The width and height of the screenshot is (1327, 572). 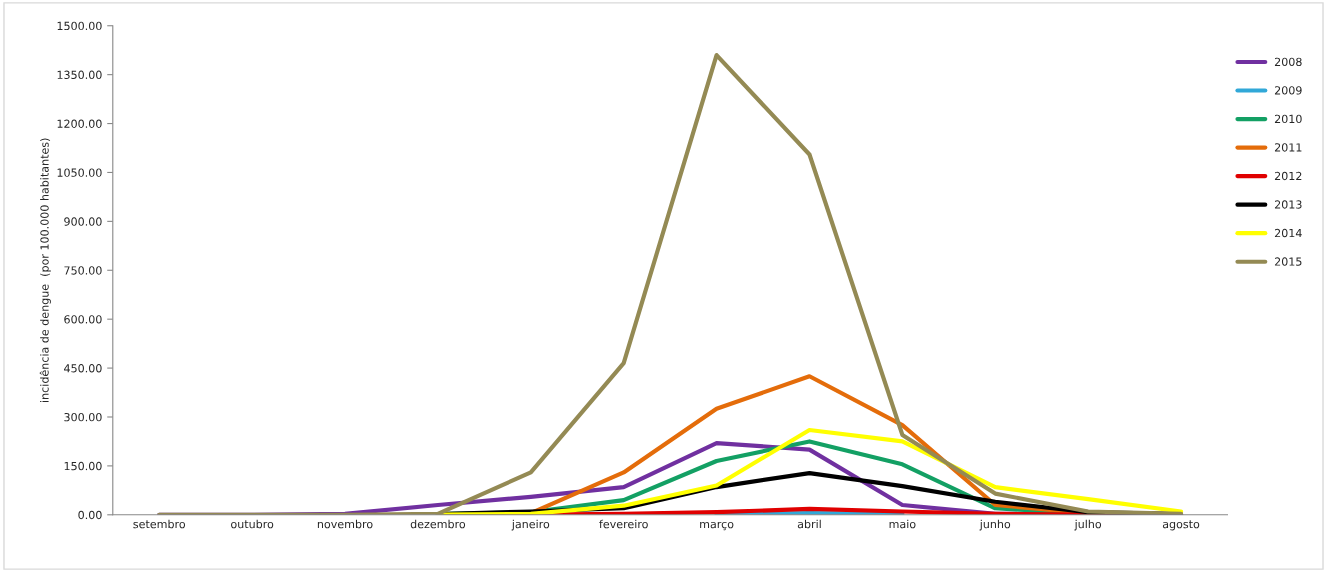 I want to click on legend-label: 2013, so click(x=1288, y=204).